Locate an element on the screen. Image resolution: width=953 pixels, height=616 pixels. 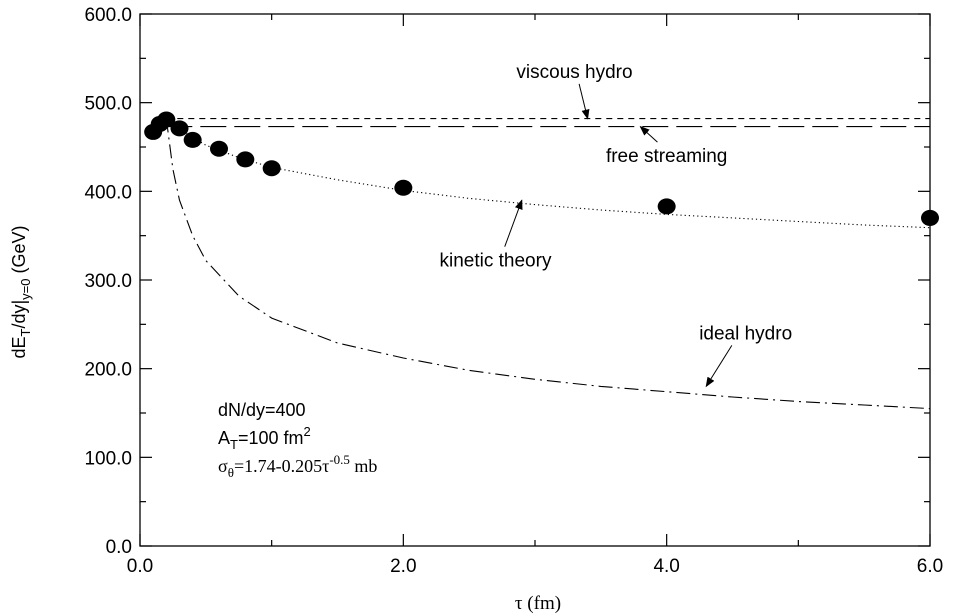
y-tick-label: 300.0 is located at coordinates (108, 281).